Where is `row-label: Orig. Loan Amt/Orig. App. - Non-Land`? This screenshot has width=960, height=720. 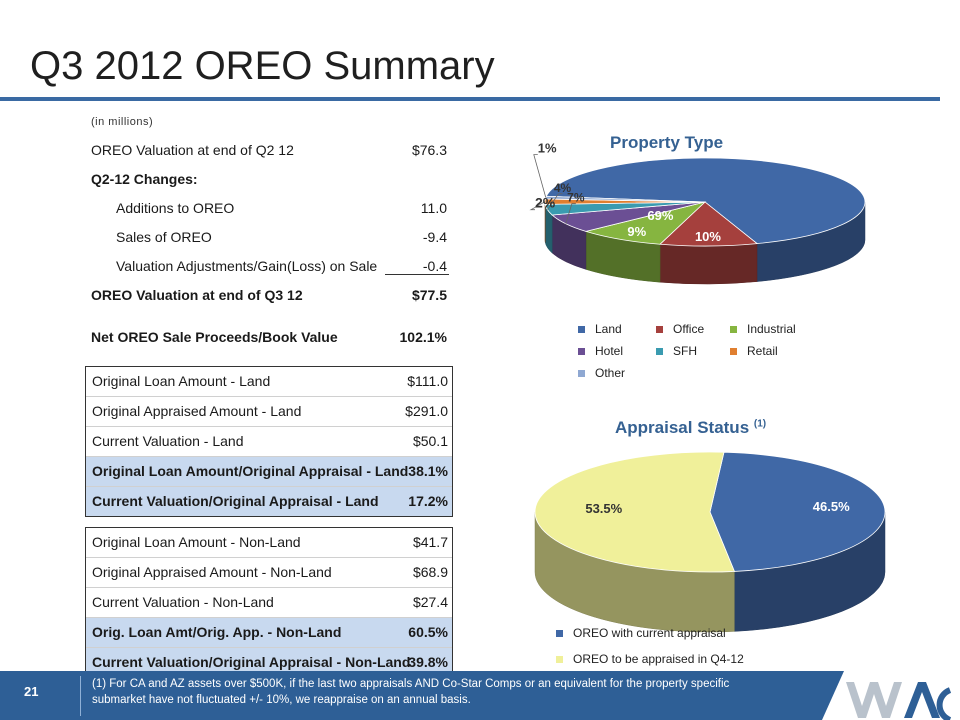 row-label: Orig. Loan Amt/Orig. App. - Non-Land is located at coordinates (217, 632).